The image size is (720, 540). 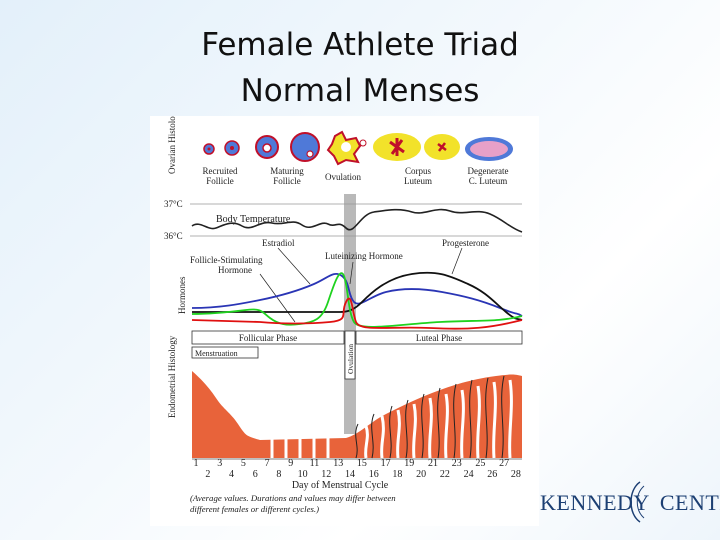 I want to click on temp-high-label: 37°C, so click(x=173, y=204).